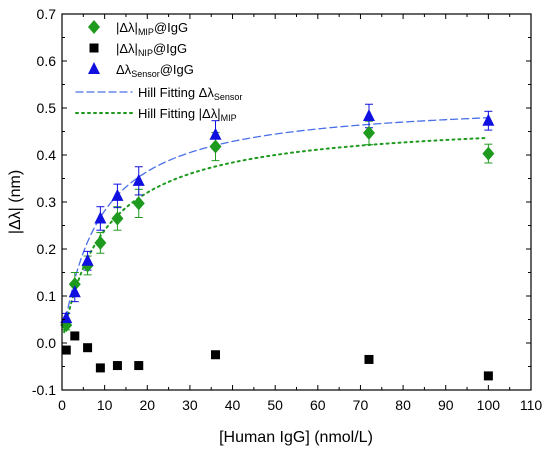 Image resolution: width=550 pixels, height=454 pixels. What do you see at coordinates (531, 405) in the screenshot?
I see `x-tick-label: 110` at bounding box center [531, 405].